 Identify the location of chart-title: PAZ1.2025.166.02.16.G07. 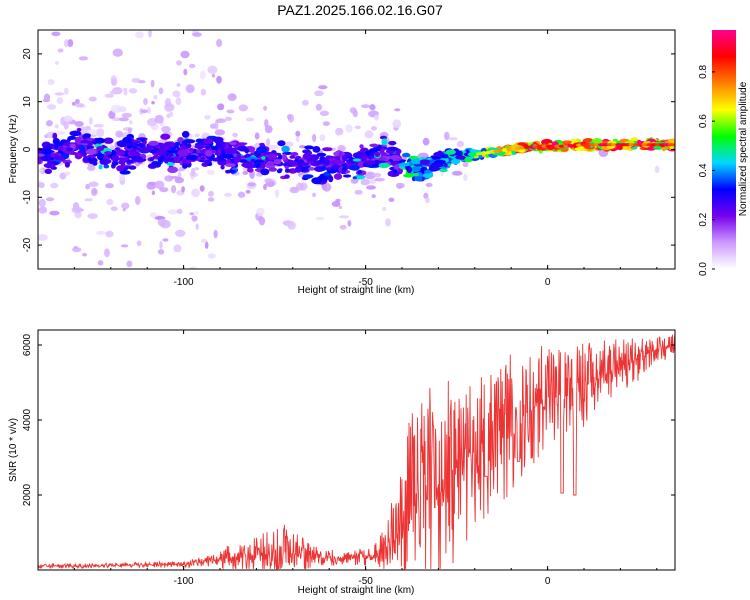
(360, 10).